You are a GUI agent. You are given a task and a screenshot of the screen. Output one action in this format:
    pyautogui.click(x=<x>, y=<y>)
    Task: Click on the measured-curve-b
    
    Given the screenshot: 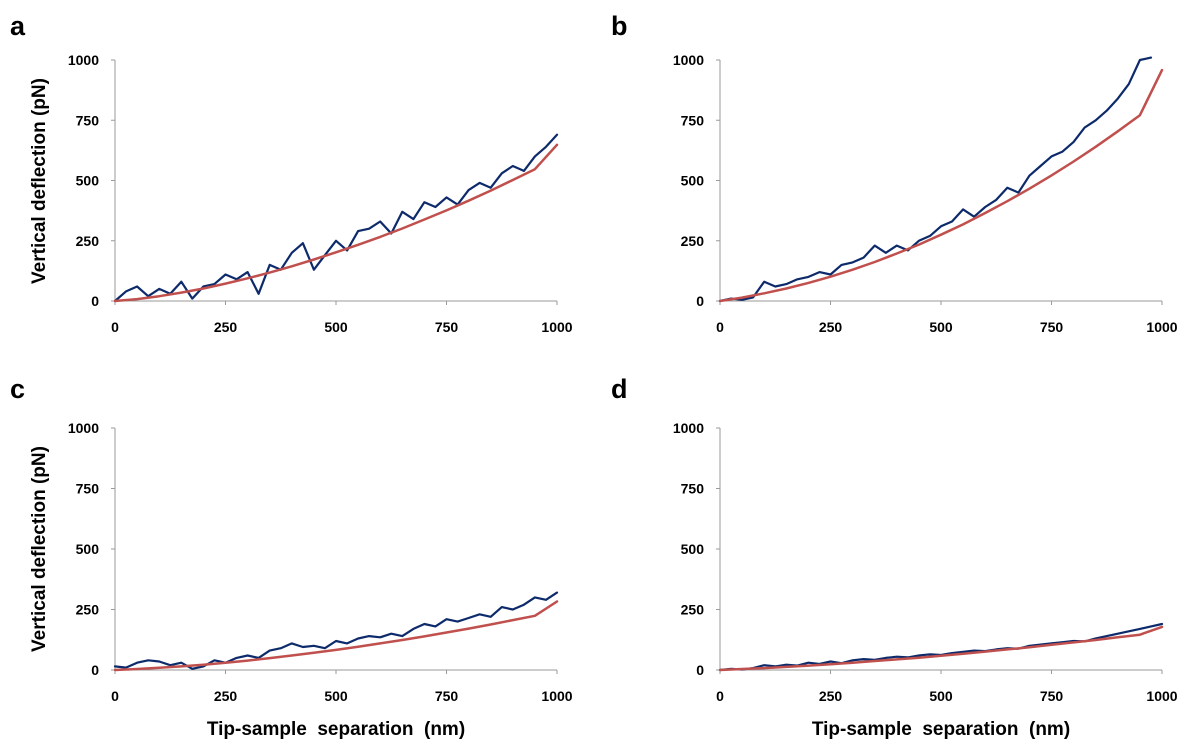 What is the action you would take?
    pyautogui.click(x=935, y=179)
    